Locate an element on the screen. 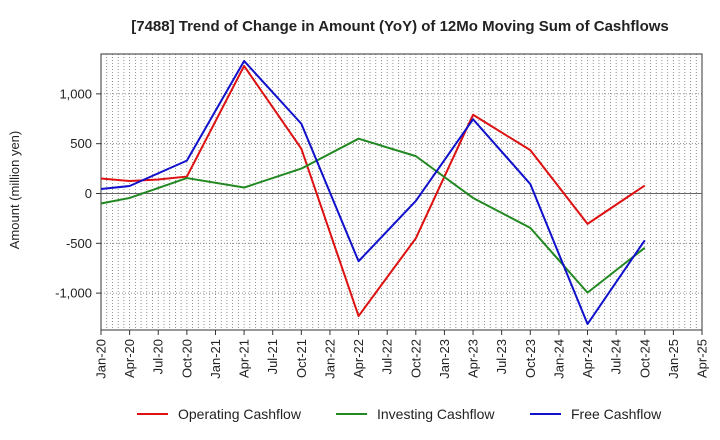 This screenshot has width=720, height=440. x-tick-label: Oct-23 is located at coordinates (530, 358).